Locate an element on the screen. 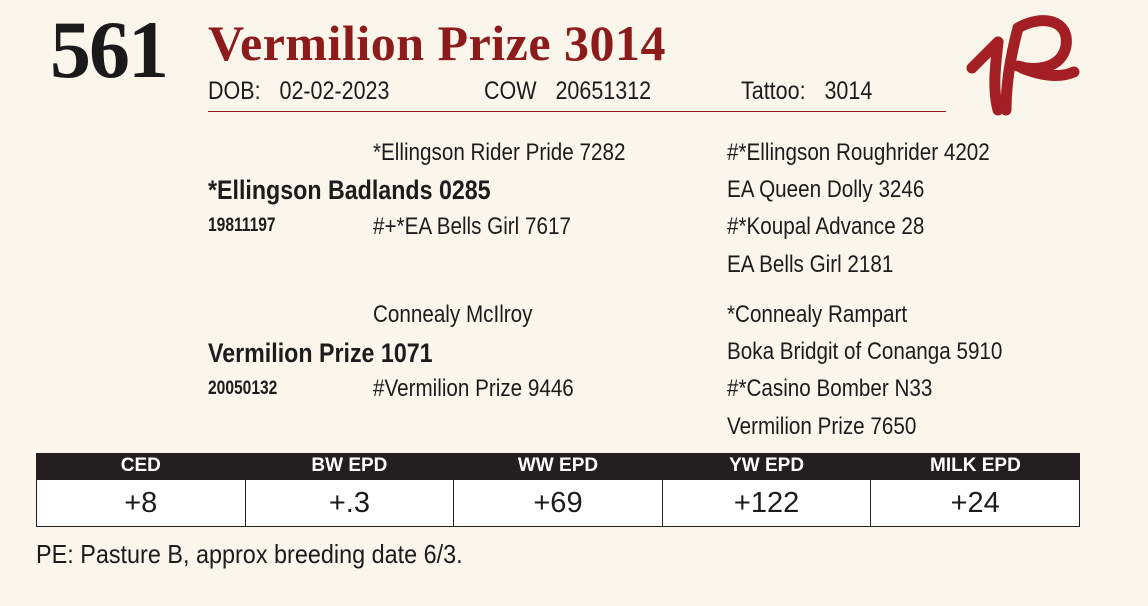  epd-value-ww: +69 is located at coordinates (558, 503).